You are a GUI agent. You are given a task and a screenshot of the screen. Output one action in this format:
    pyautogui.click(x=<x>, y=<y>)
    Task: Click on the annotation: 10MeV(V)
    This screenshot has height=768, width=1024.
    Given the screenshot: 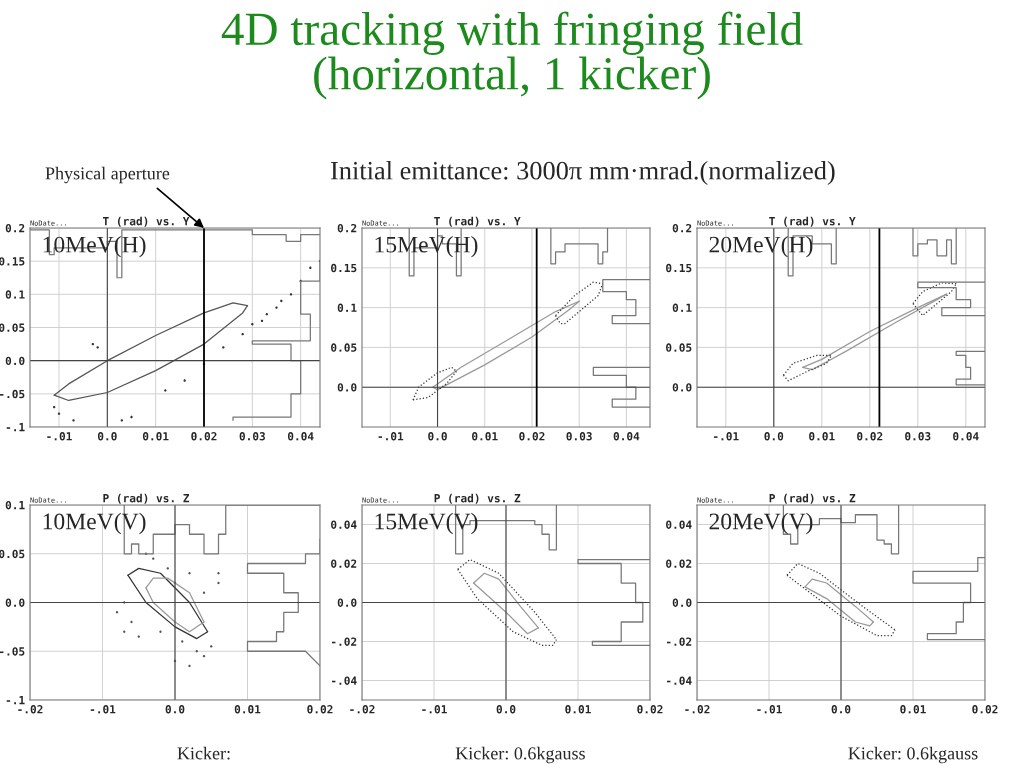 What is the action you would take?
    pyautogui.click(x=94, y=523)
    